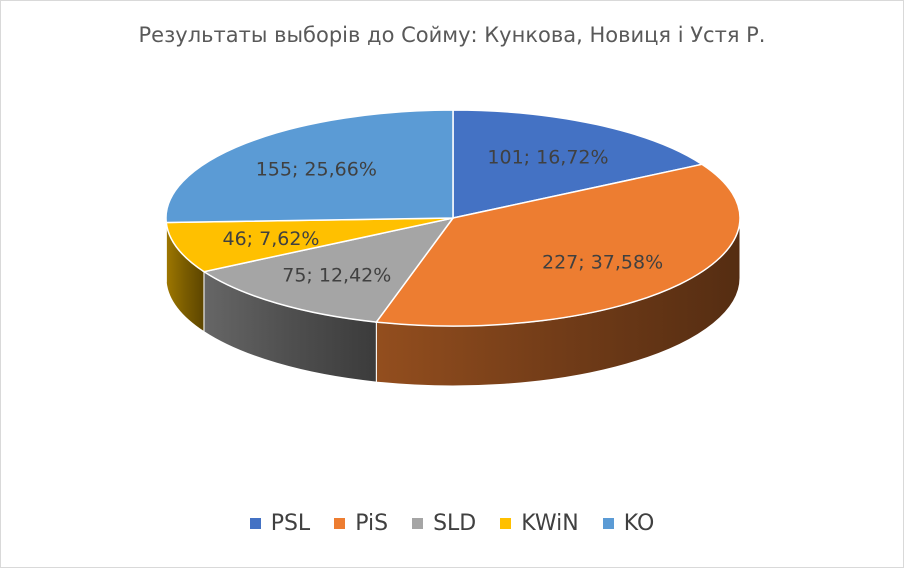  I want to click on data-label-ko: 155; 25,66%, so click(316, 170).